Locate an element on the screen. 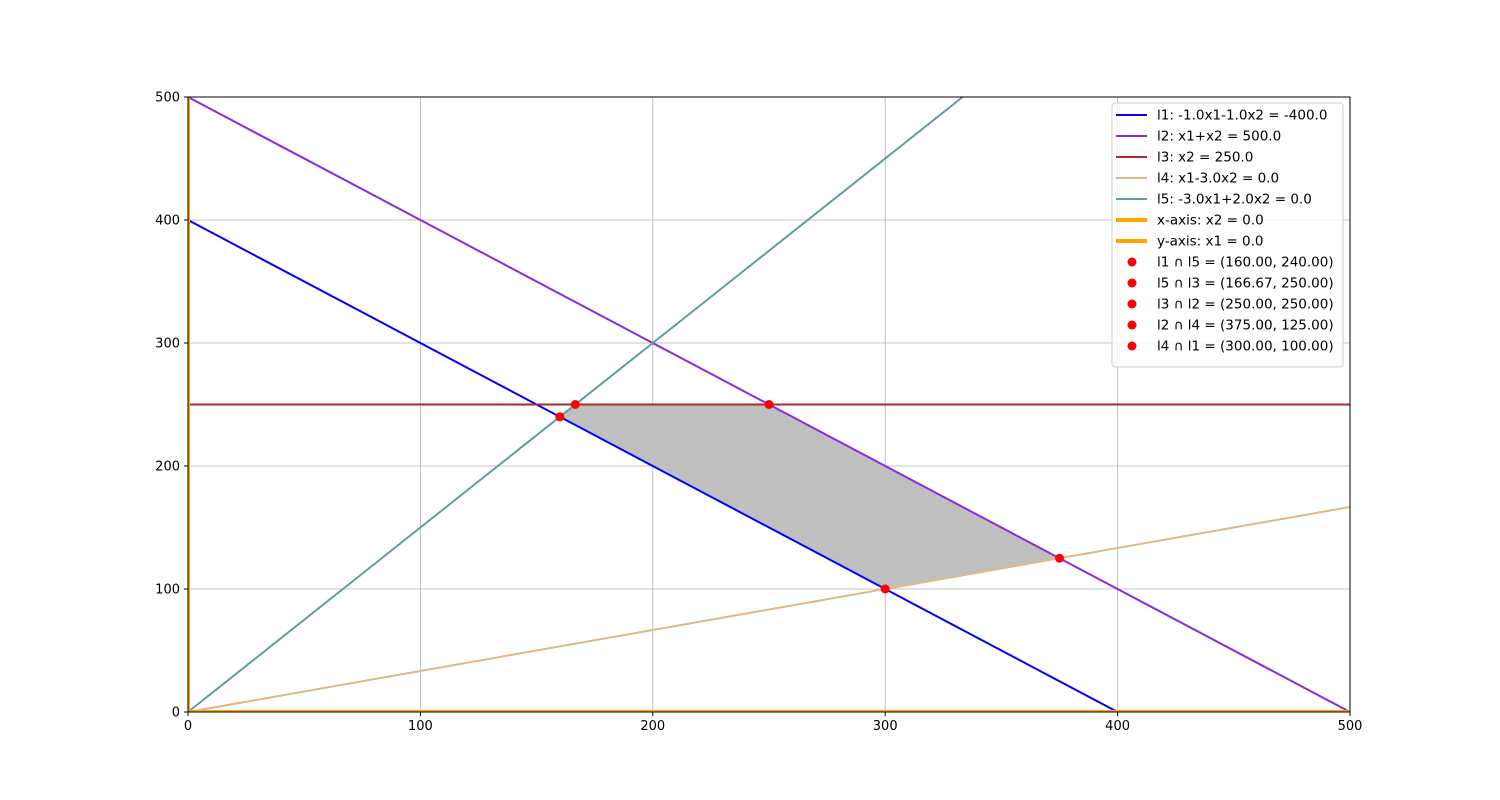  legend-label: y-axis: x1 = 0.0 is located at coordinates (1210, 242).